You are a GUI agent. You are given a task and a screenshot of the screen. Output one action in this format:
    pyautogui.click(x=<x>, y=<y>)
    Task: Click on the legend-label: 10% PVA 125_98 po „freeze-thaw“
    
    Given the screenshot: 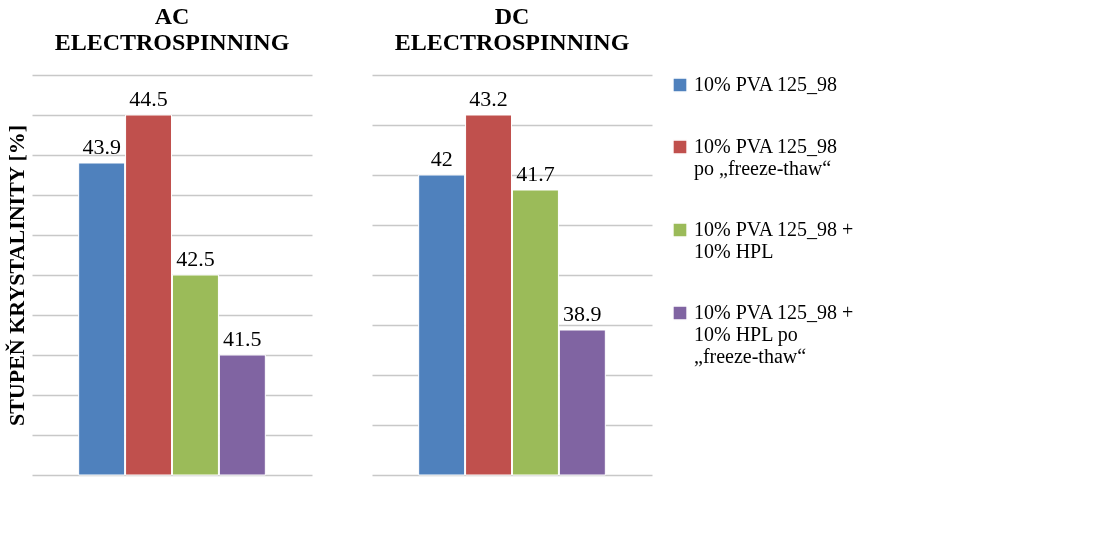 What is the action you would take?
    pyautogui.click(x=765, y=157)
    